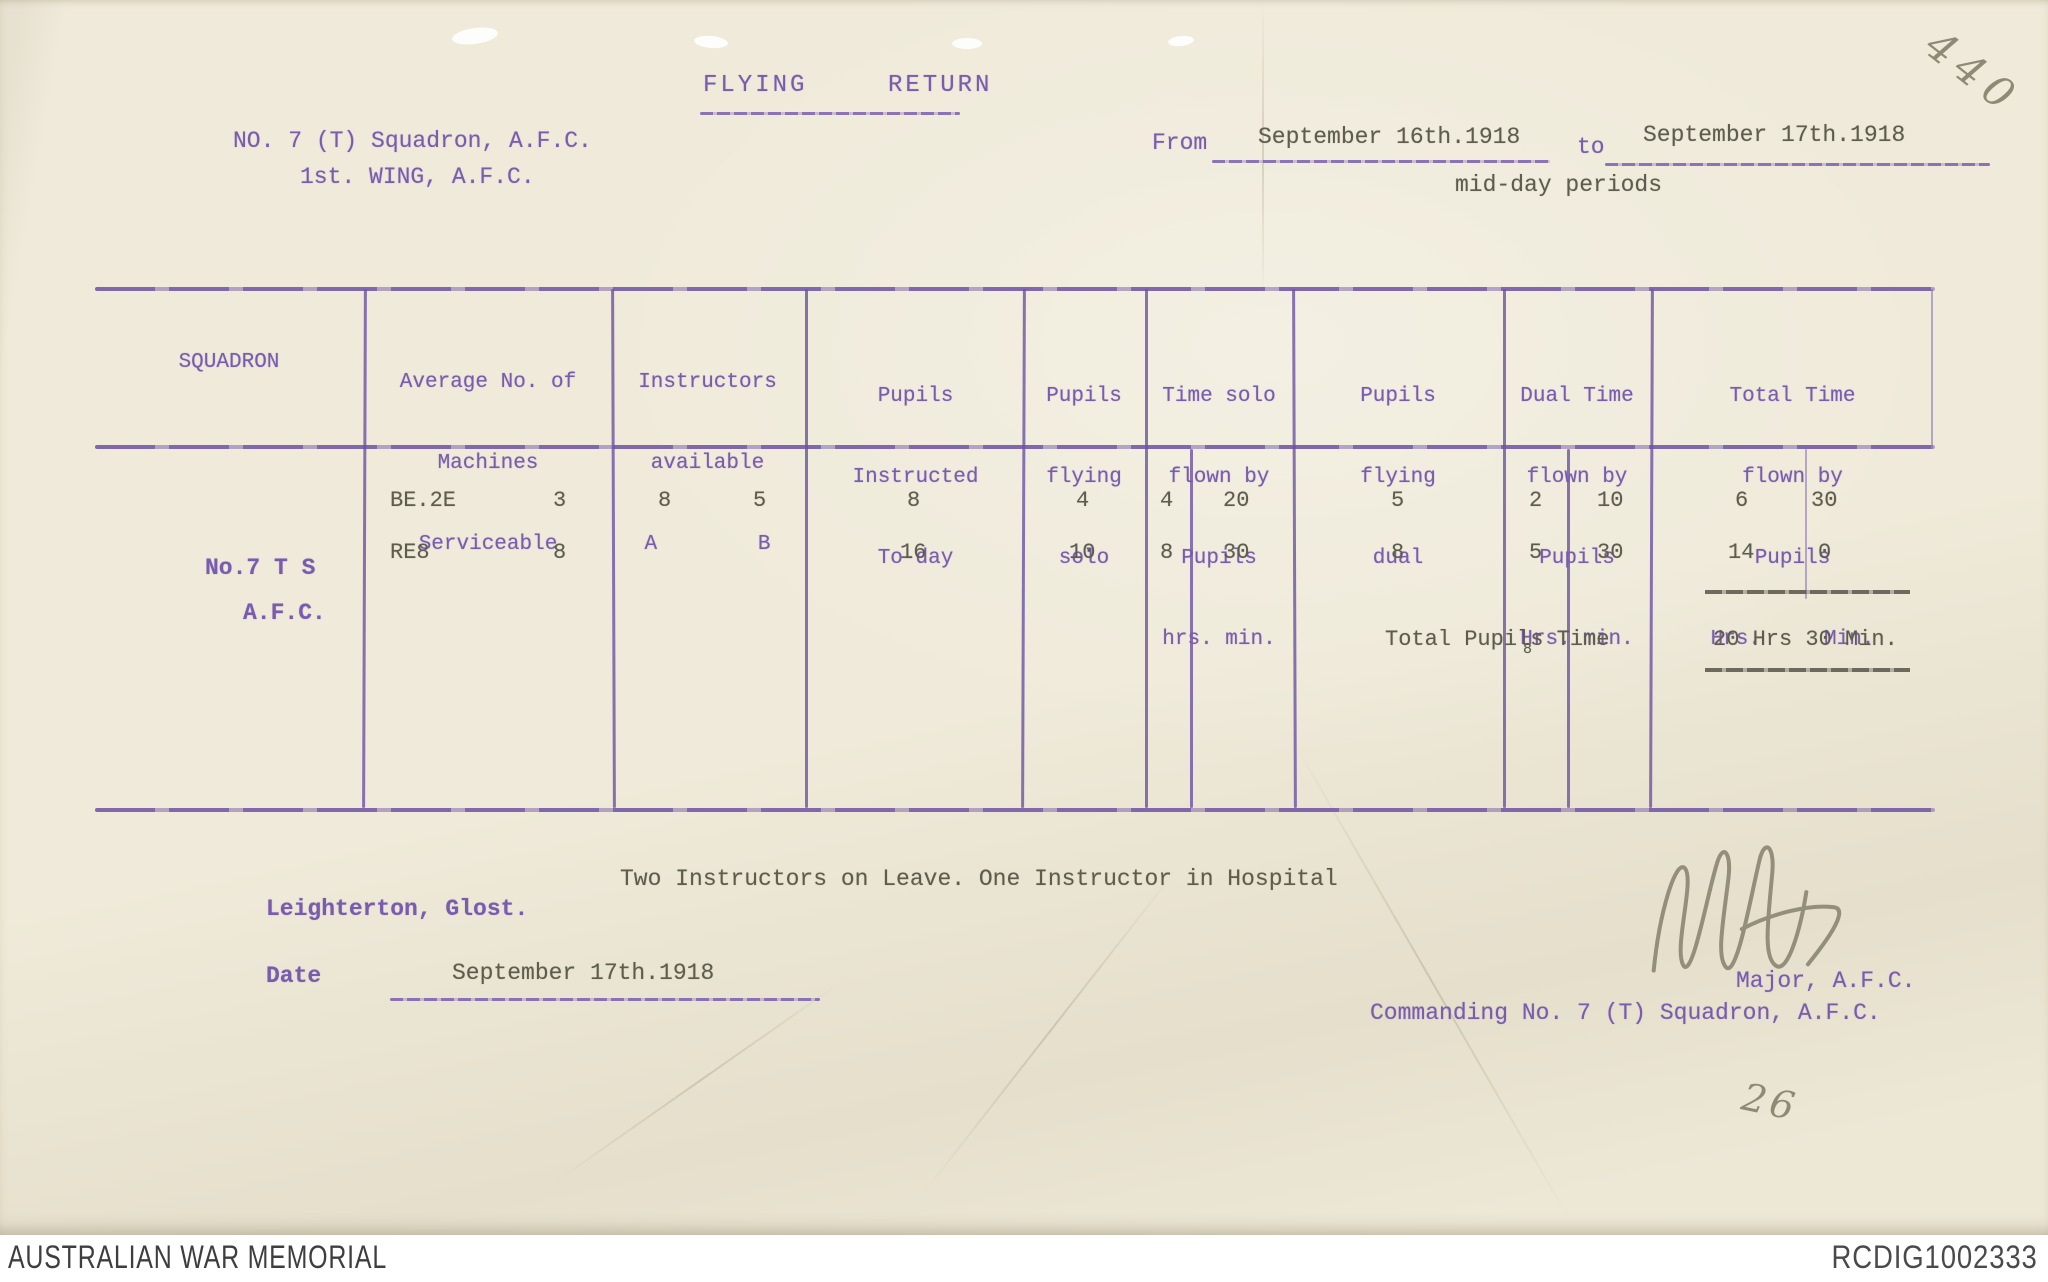  I want to click on dual-unit-hrs: Hrs., so click(1545, 639).